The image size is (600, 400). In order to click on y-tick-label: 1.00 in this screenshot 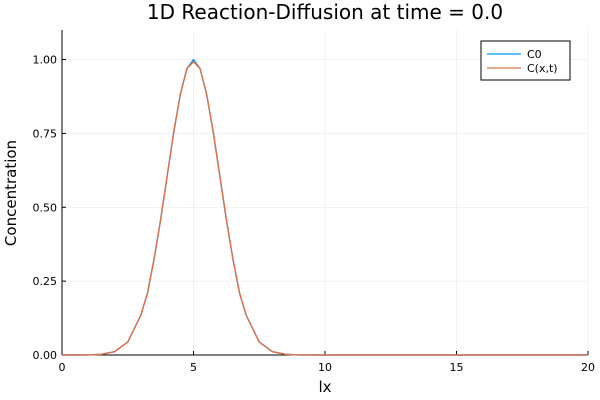, I will do `click(45, 60)`.